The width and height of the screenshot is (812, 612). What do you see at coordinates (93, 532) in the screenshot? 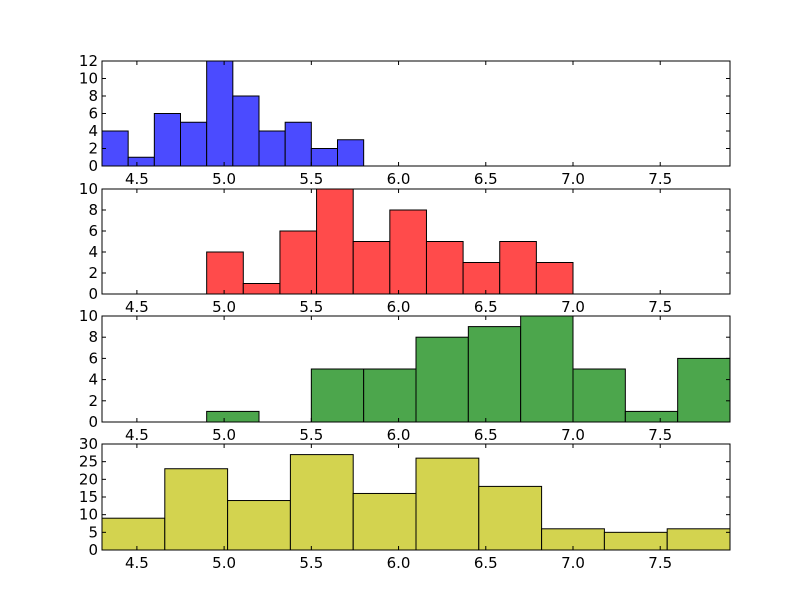
I see `y-tick-label: 5` at bounding box center [93, 532].